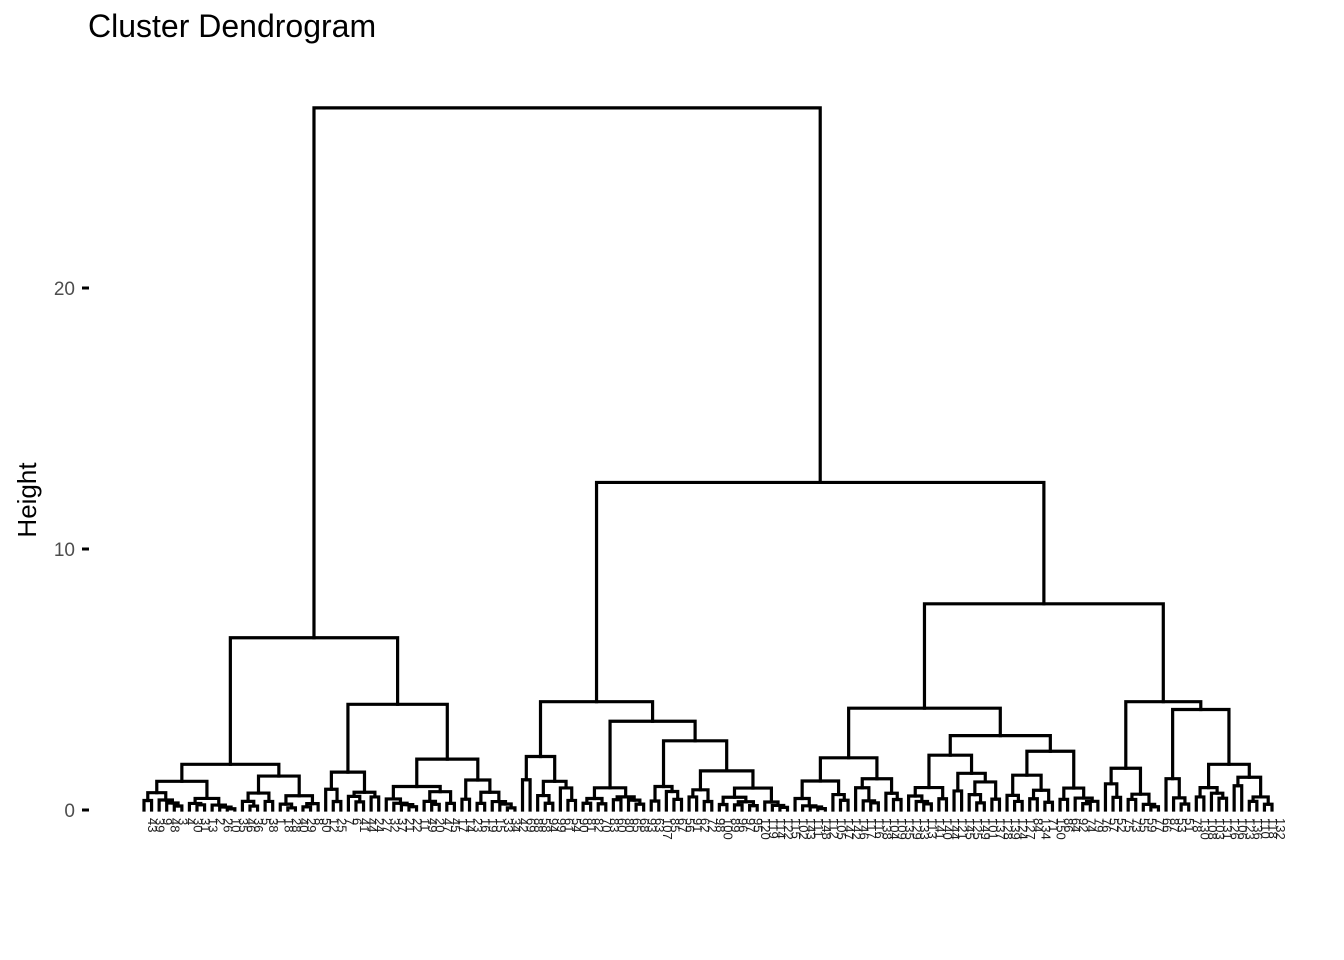 The image size is (1344, 960). I want to click on leaf-label-35: 35, so click(243, 825).